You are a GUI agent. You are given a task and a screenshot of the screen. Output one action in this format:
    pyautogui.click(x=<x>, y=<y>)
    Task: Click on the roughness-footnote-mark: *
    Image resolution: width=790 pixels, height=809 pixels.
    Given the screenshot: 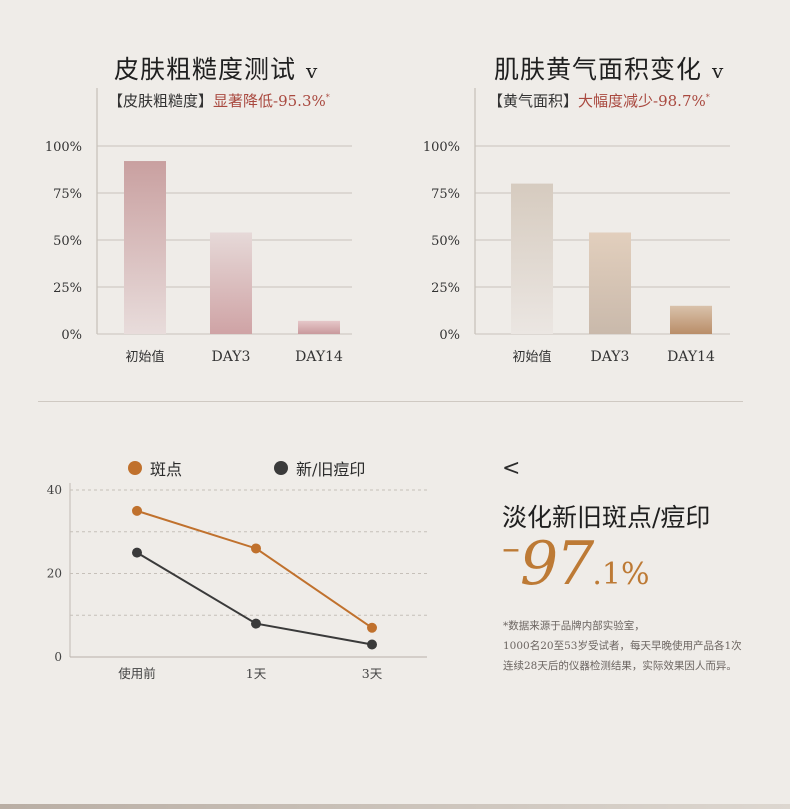 What is the action you would take?
    pyautogui.click(x=327, y=97)
    